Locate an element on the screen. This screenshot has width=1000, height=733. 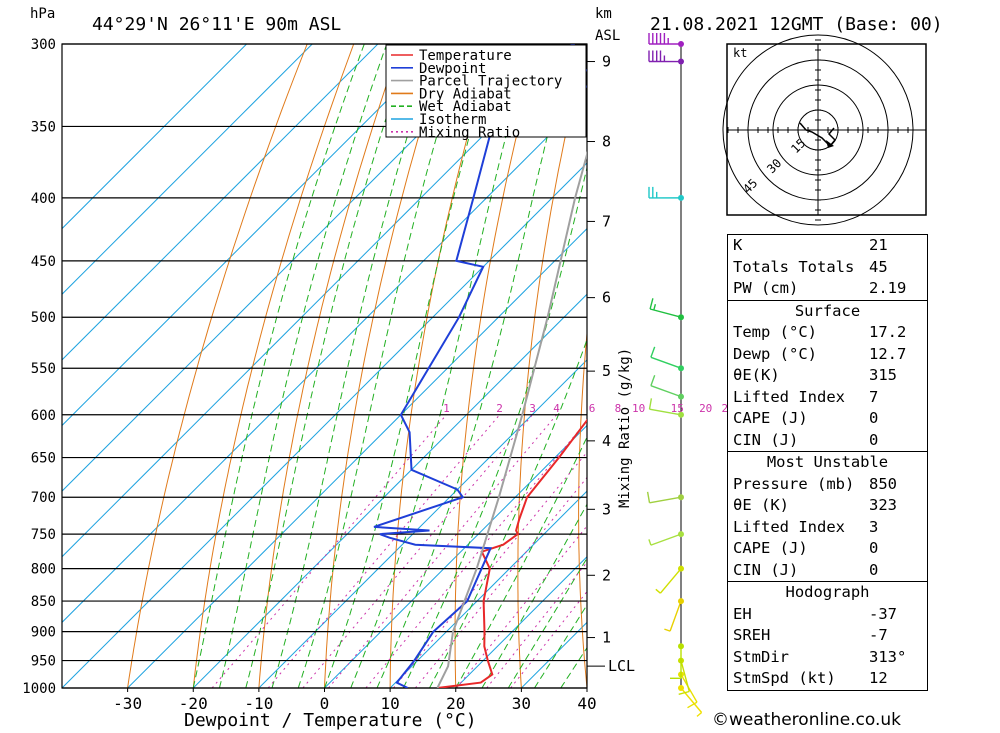
surface-label: CIN (J) is located at coordinates (766, 439).